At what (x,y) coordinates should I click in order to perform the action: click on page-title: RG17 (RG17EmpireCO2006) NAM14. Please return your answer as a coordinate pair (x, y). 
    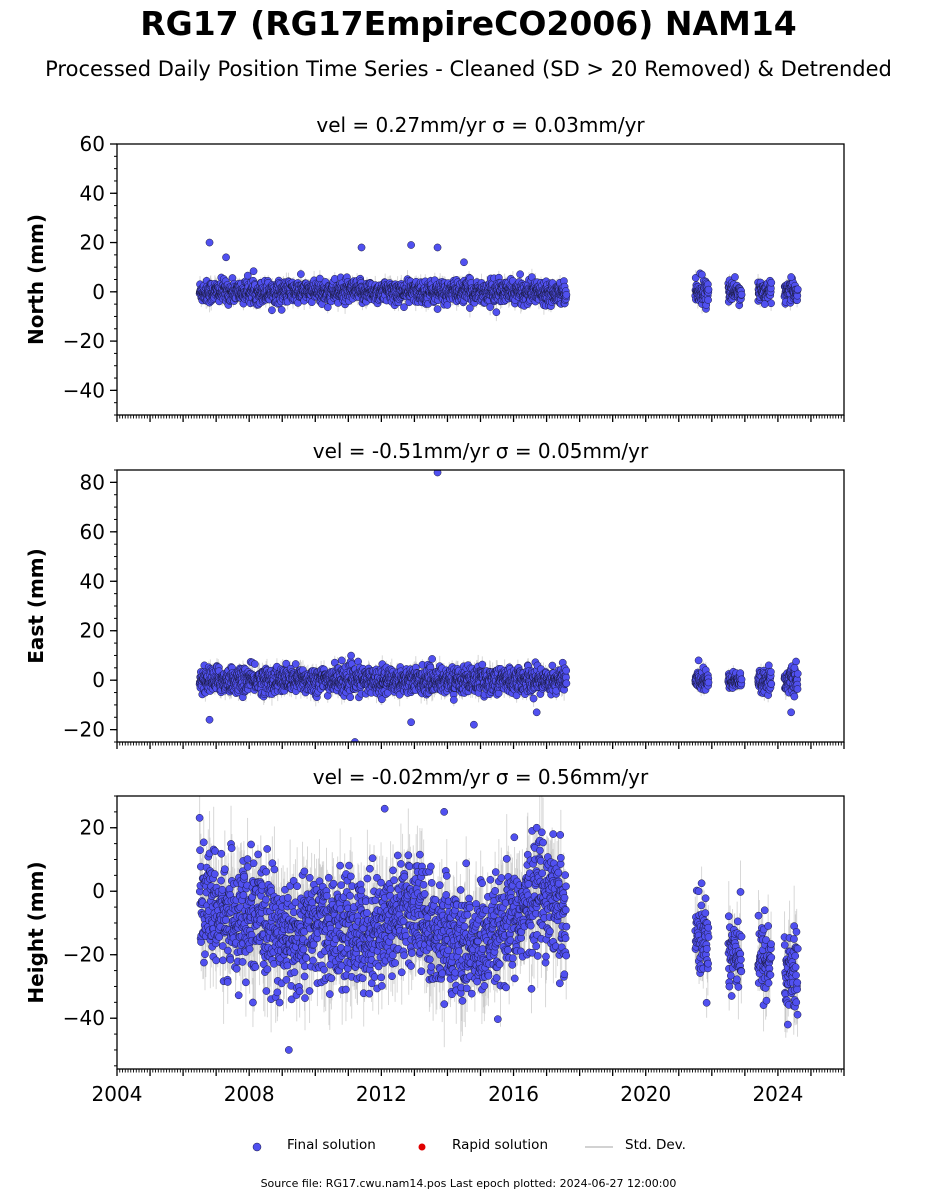
    Looking at the image, I should click on (468, 23).